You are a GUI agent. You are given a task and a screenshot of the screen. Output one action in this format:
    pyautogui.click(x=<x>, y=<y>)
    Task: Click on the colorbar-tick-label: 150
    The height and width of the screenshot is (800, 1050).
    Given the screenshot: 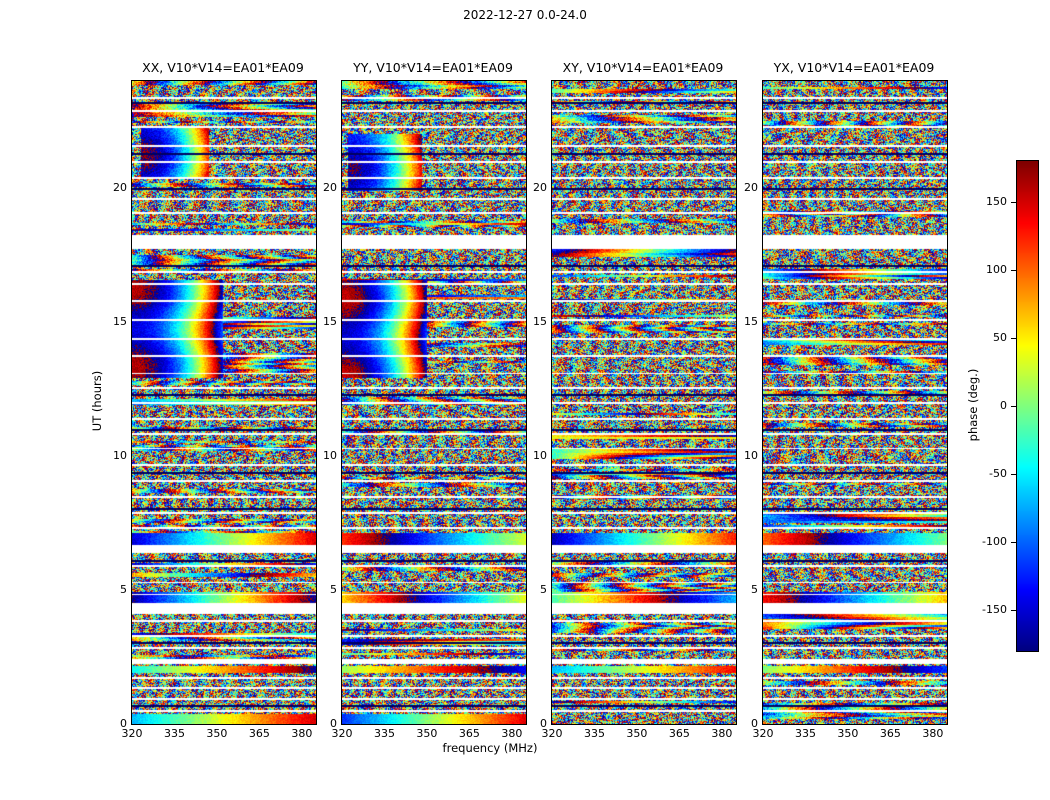 What is the action you would take?
    pyautogui.click(x=996, y=201)
    